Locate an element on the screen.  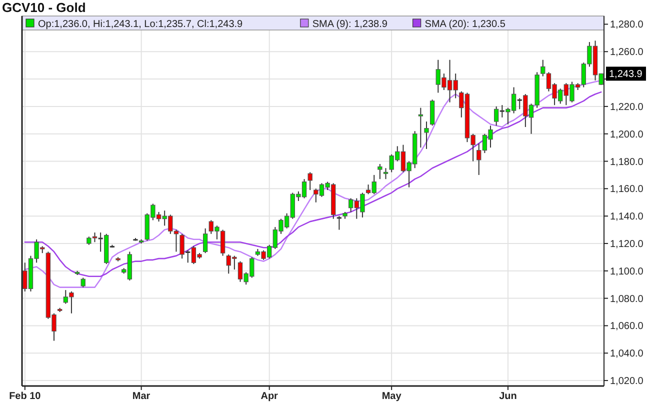
y-tick-label: 1,180.0 is located at coordinates (627, 162).